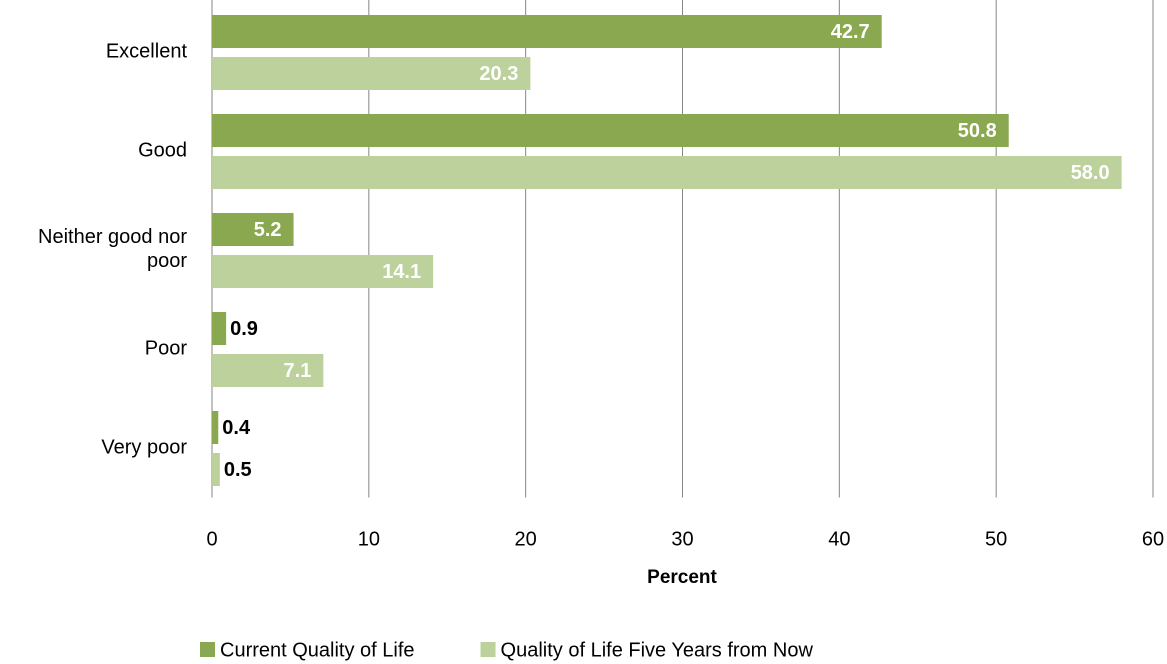  Describe the element at coordinates (401, 272) in the screenshot. I see `data-label: 14.1` at that location.